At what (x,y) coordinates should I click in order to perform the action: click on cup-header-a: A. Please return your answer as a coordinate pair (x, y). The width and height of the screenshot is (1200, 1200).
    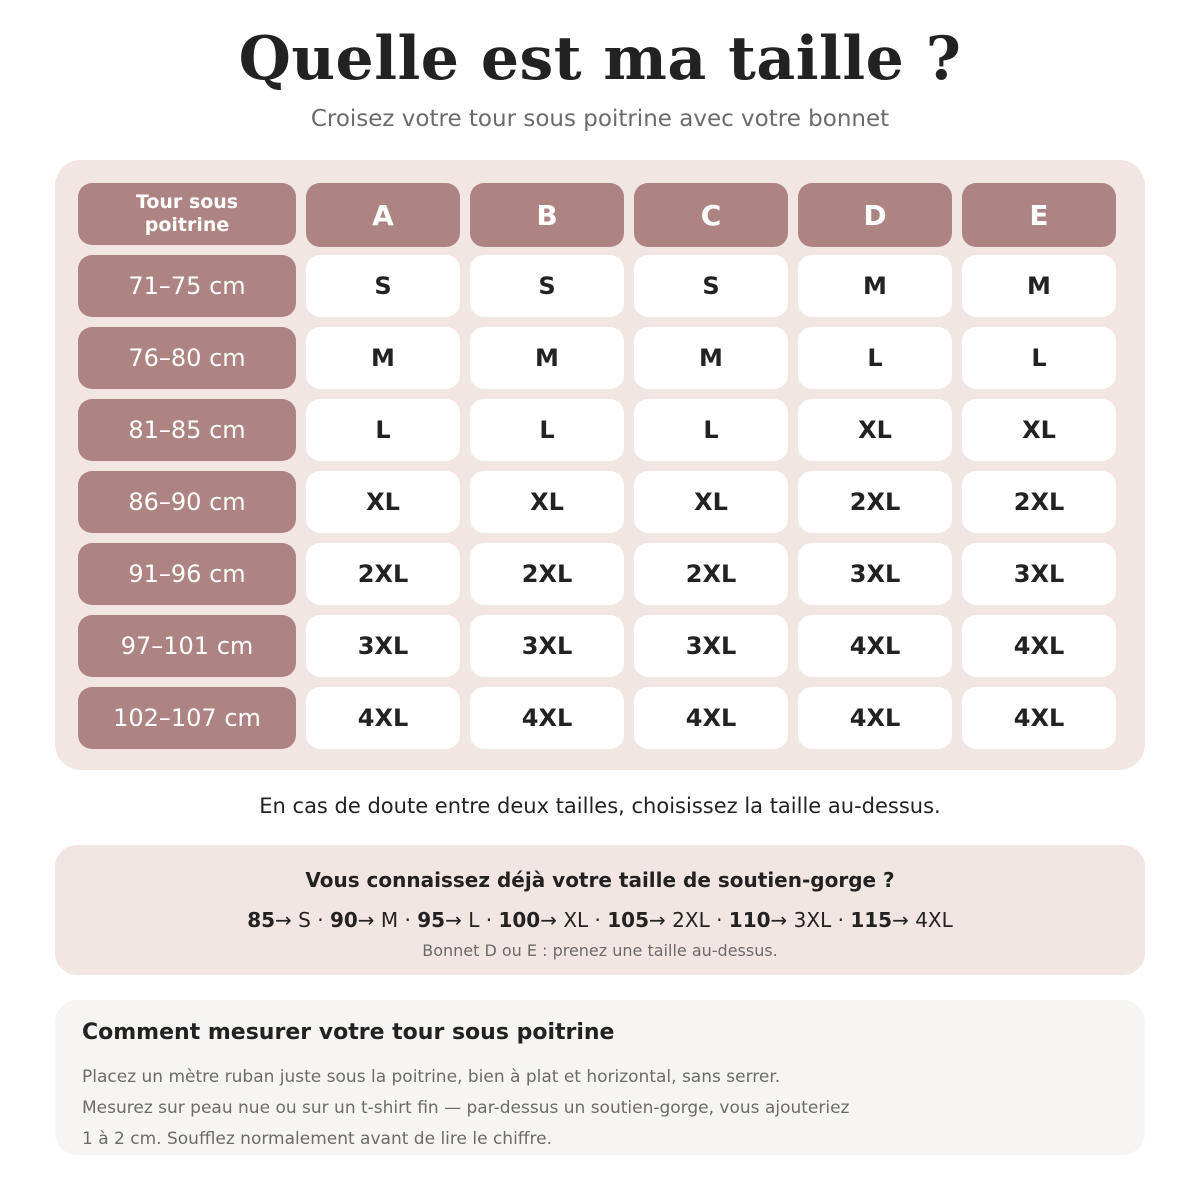
    Looking at the image, I should click on (383, 215).